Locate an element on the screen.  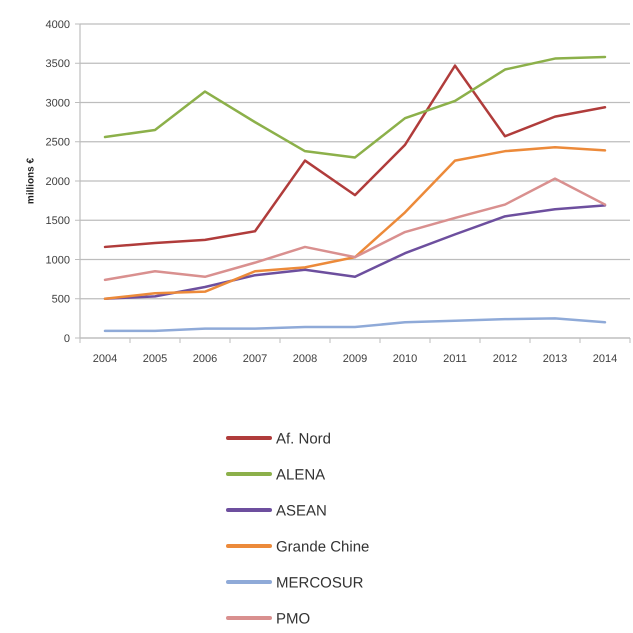
y-tick-label: 3500 is located at coordinates (58, 64).